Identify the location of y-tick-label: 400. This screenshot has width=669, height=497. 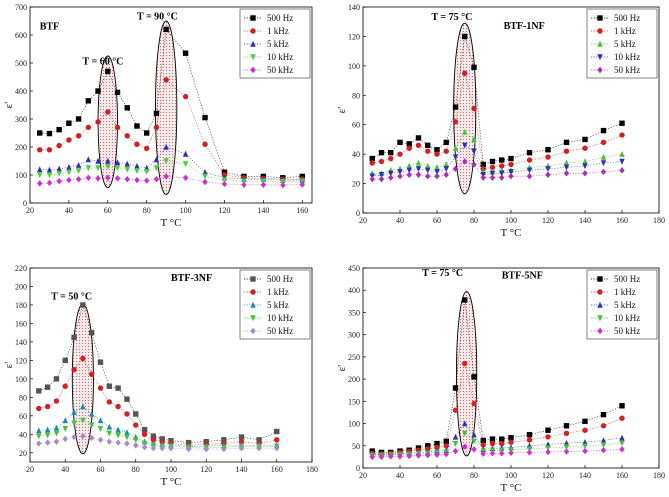
(354, 290).